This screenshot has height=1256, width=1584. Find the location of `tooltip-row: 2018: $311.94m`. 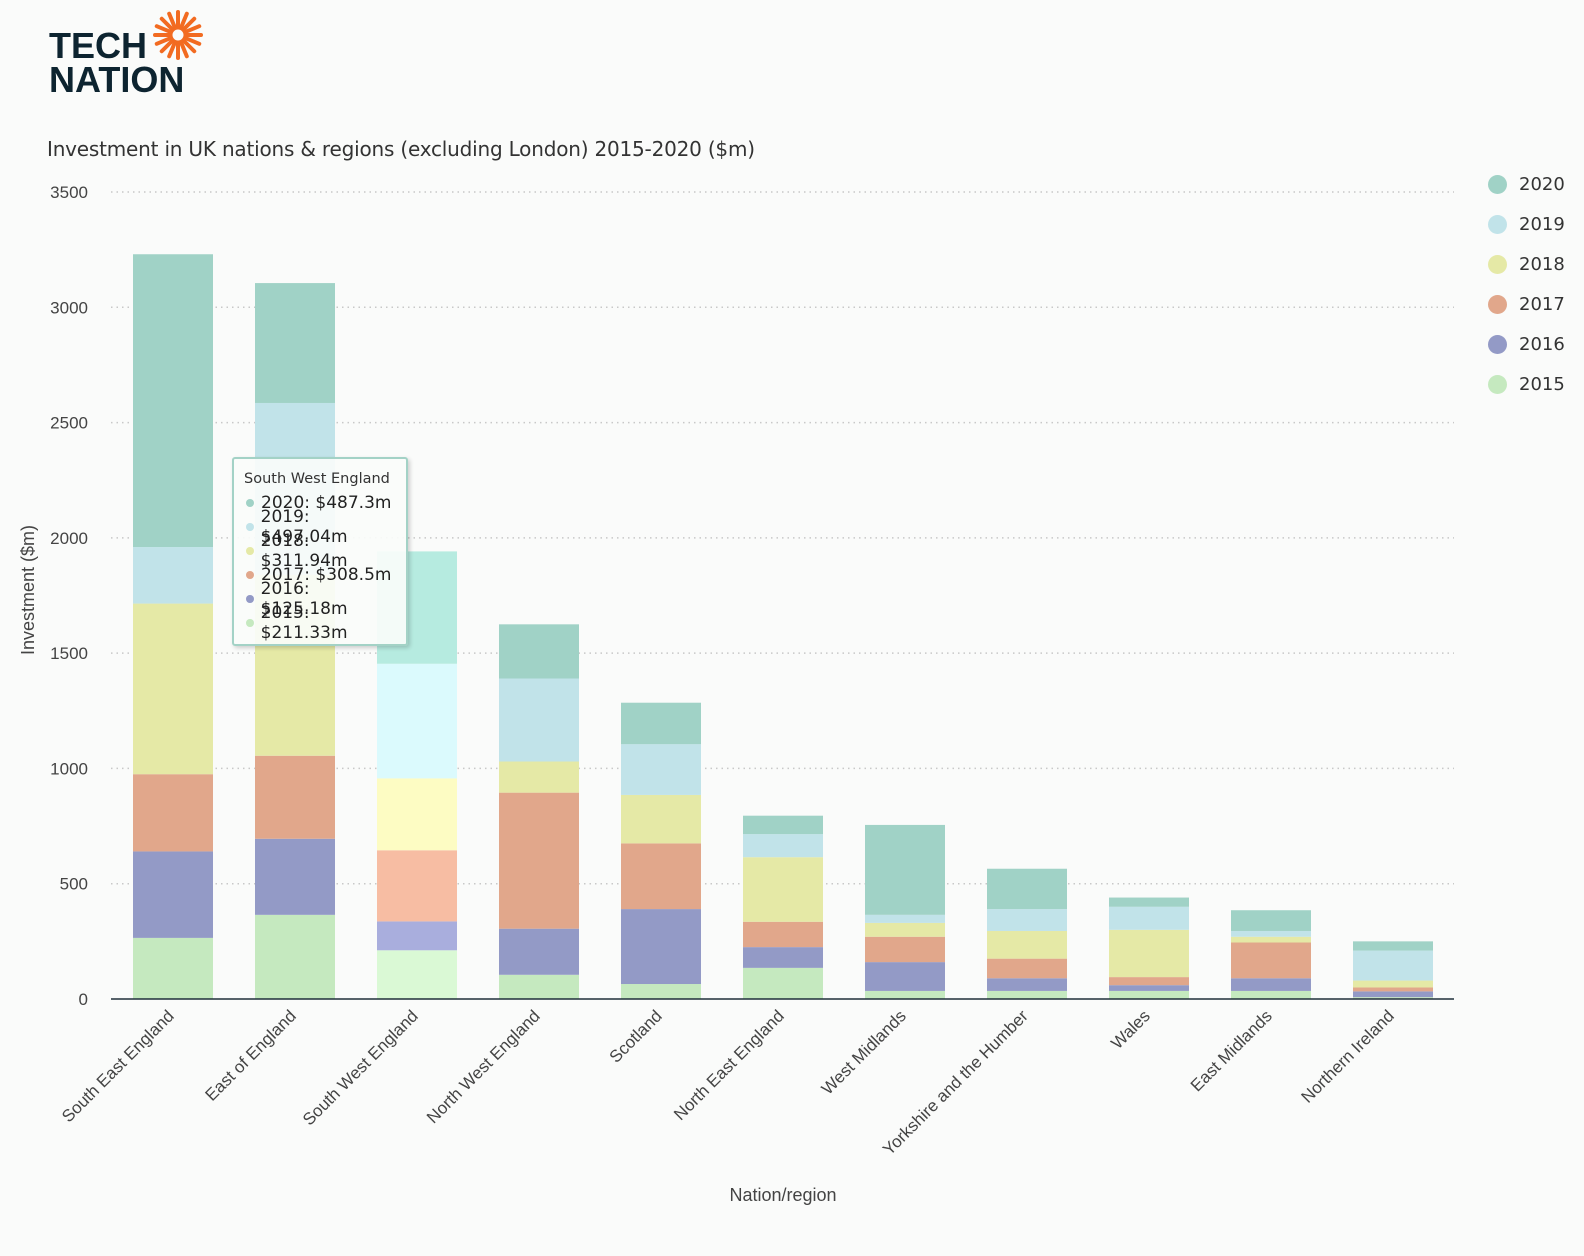

tooltip-row: 2018: $311.94m is located at coordinates (320, 551).